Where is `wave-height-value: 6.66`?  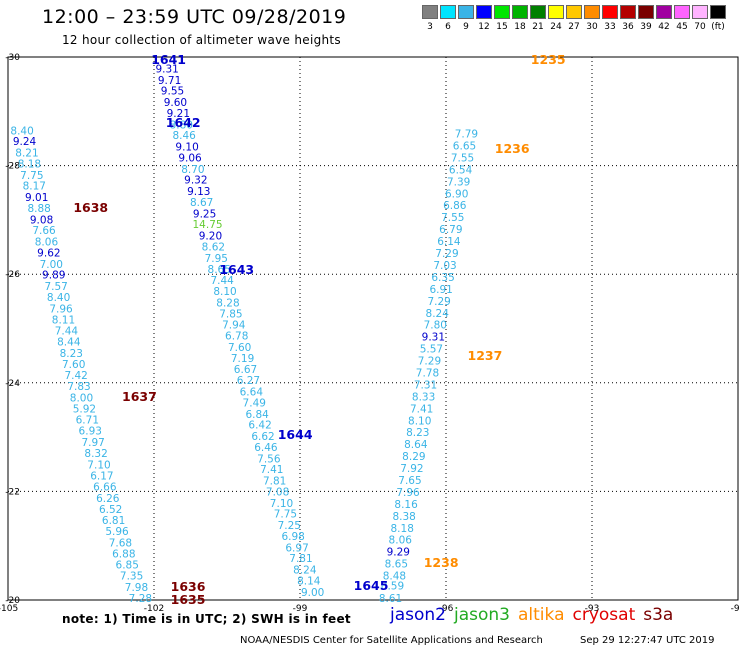 wave-height-value: 6.66 is located at coordinates (105, 488).